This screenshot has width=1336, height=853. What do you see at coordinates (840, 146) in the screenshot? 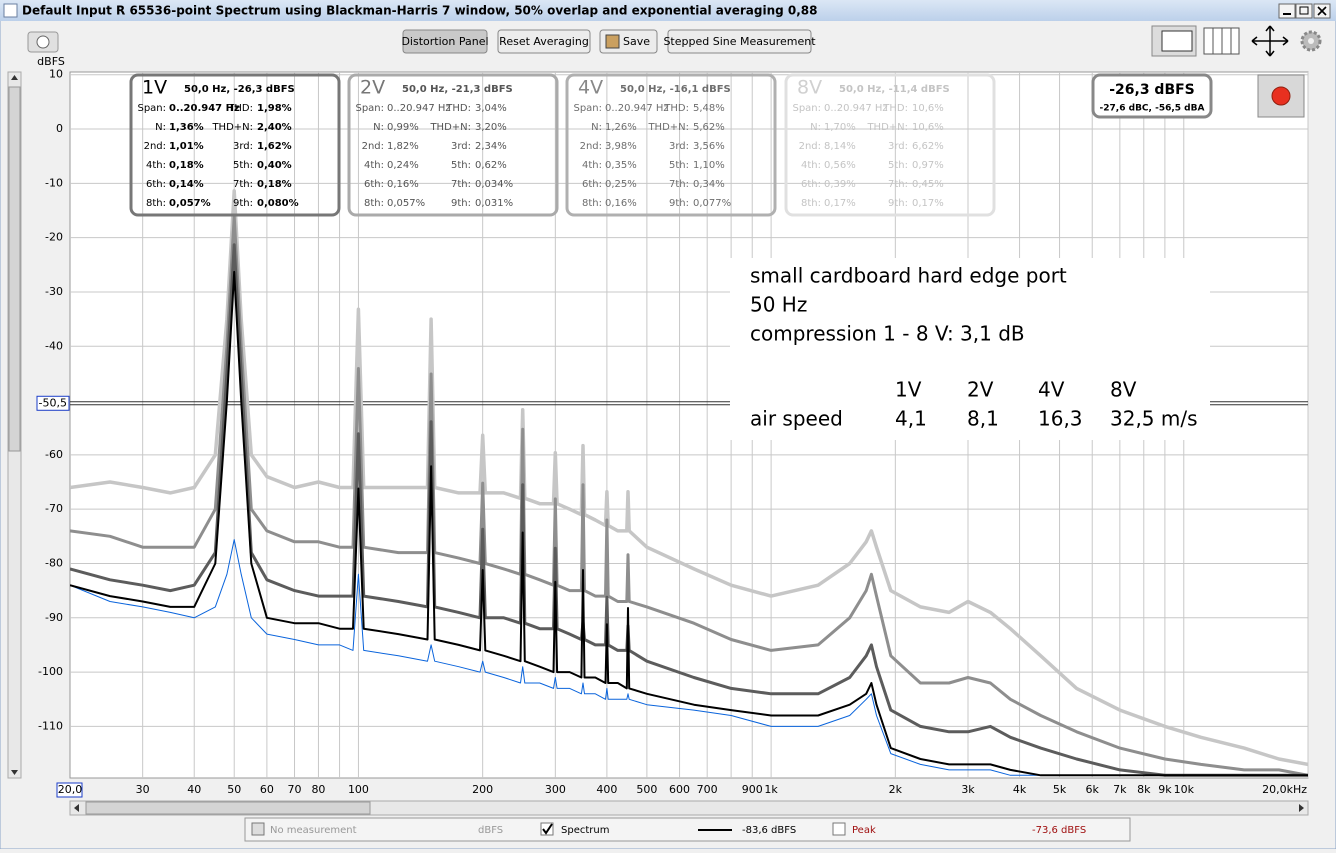
I see `panel-value: 8,14%` at bounding box center [840, 146].